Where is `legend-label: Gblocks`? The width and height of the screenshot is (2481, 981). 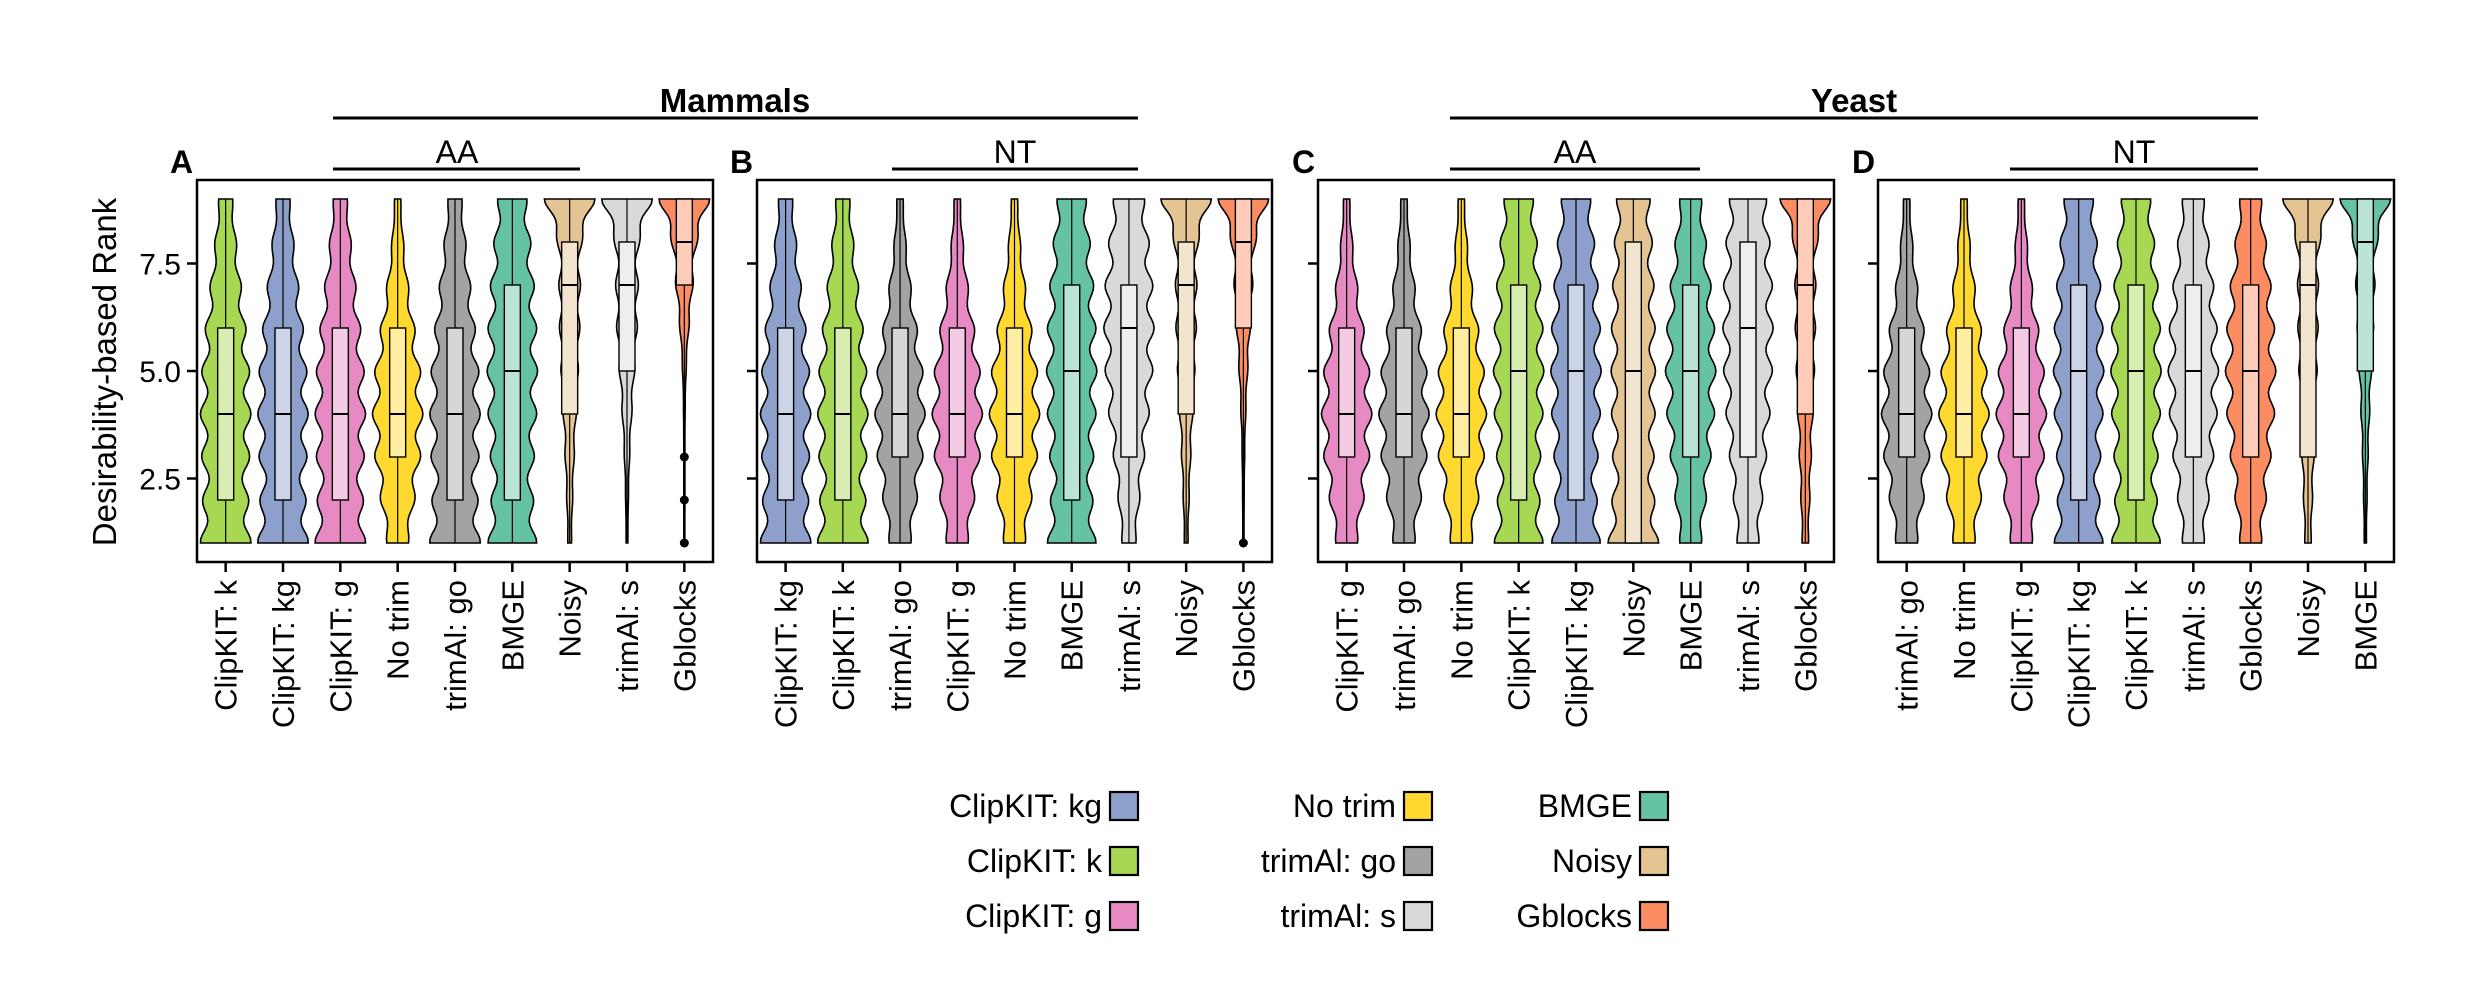
legend-label: Gblocks is located at coordinates (1574, 916).